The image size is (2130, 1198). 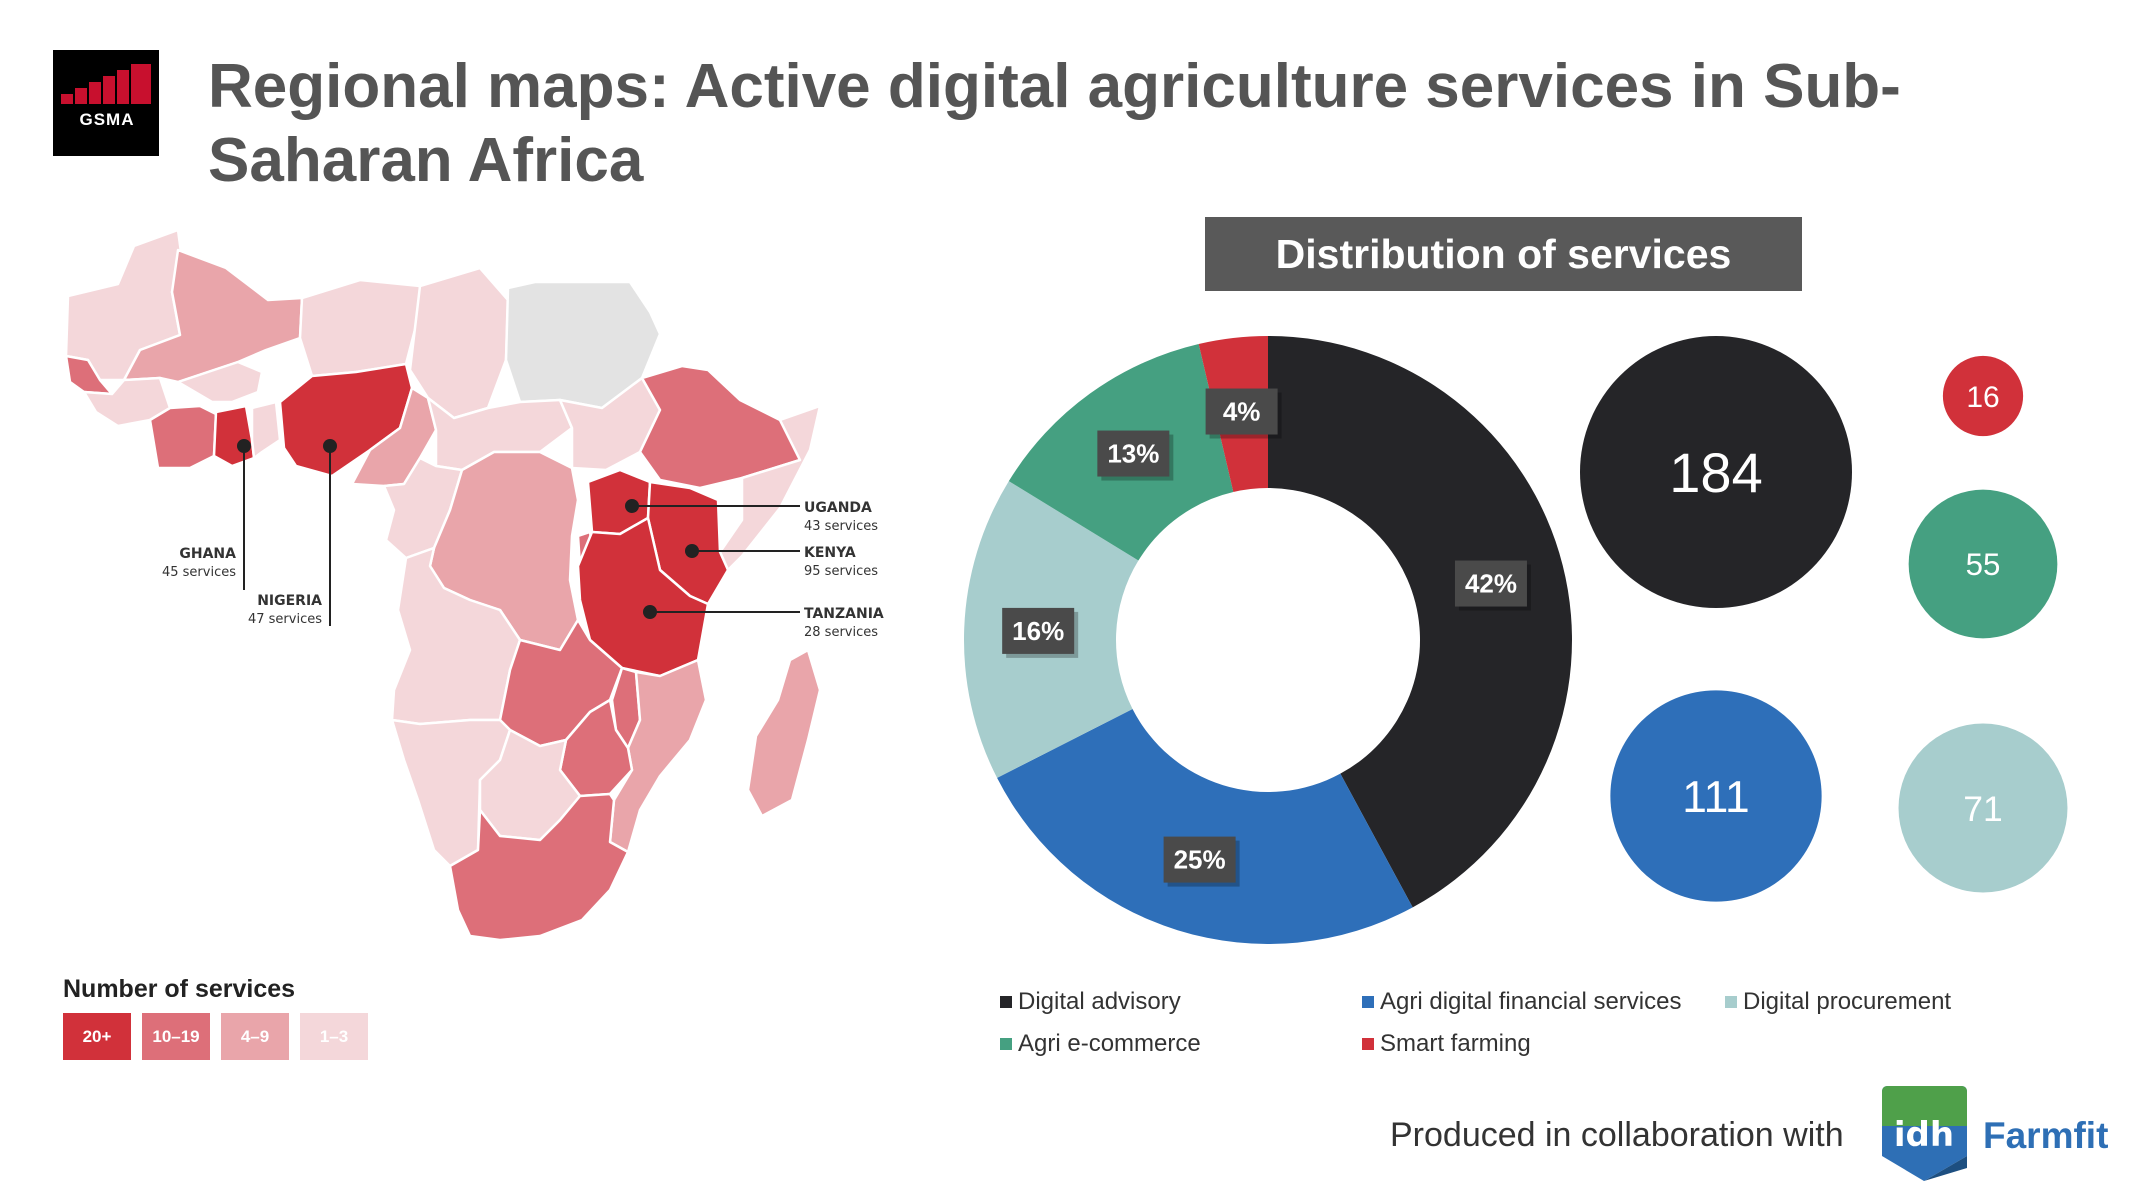 What do you see at coordinates (1503, 254) in the screenshot?
I see `chart-title: Distribution of services` at bounding box center [1503, 254].